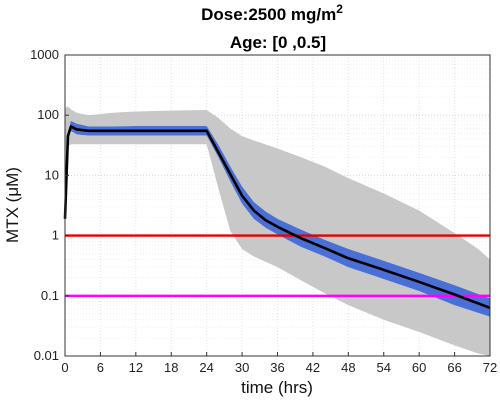  Describe the element at coordinates (277, 387) in the screenshot. I see `x-axis-label: time (hrs)` at that location.